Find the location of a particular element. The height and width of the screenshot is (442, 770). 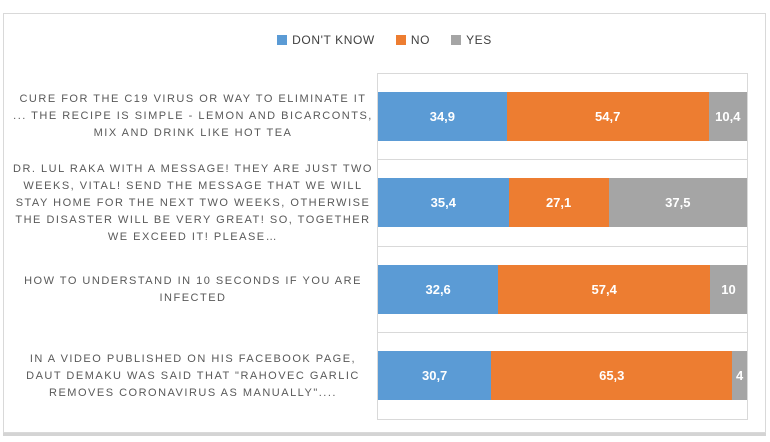

bar-segment-don-t-know: 35,4 is located at coordinates (443, 203).